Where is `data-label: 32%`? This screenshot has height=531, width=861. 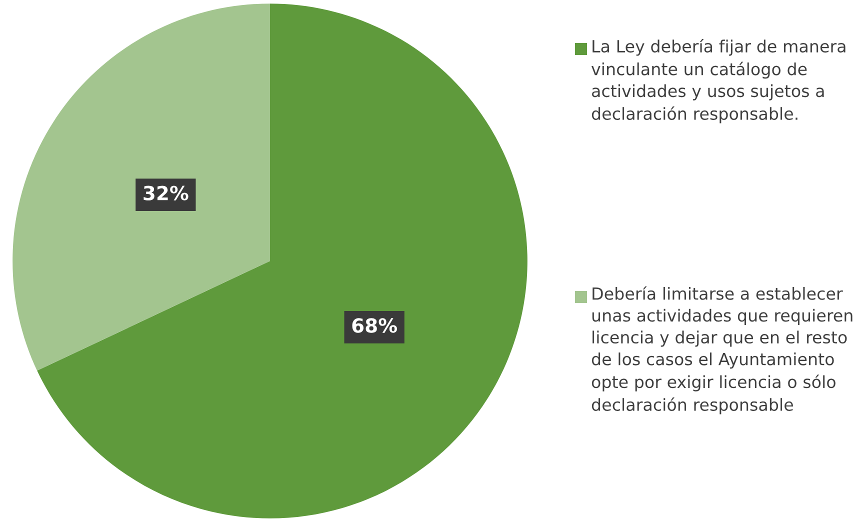 data-label: 32% is located at coordinates (166, 193).